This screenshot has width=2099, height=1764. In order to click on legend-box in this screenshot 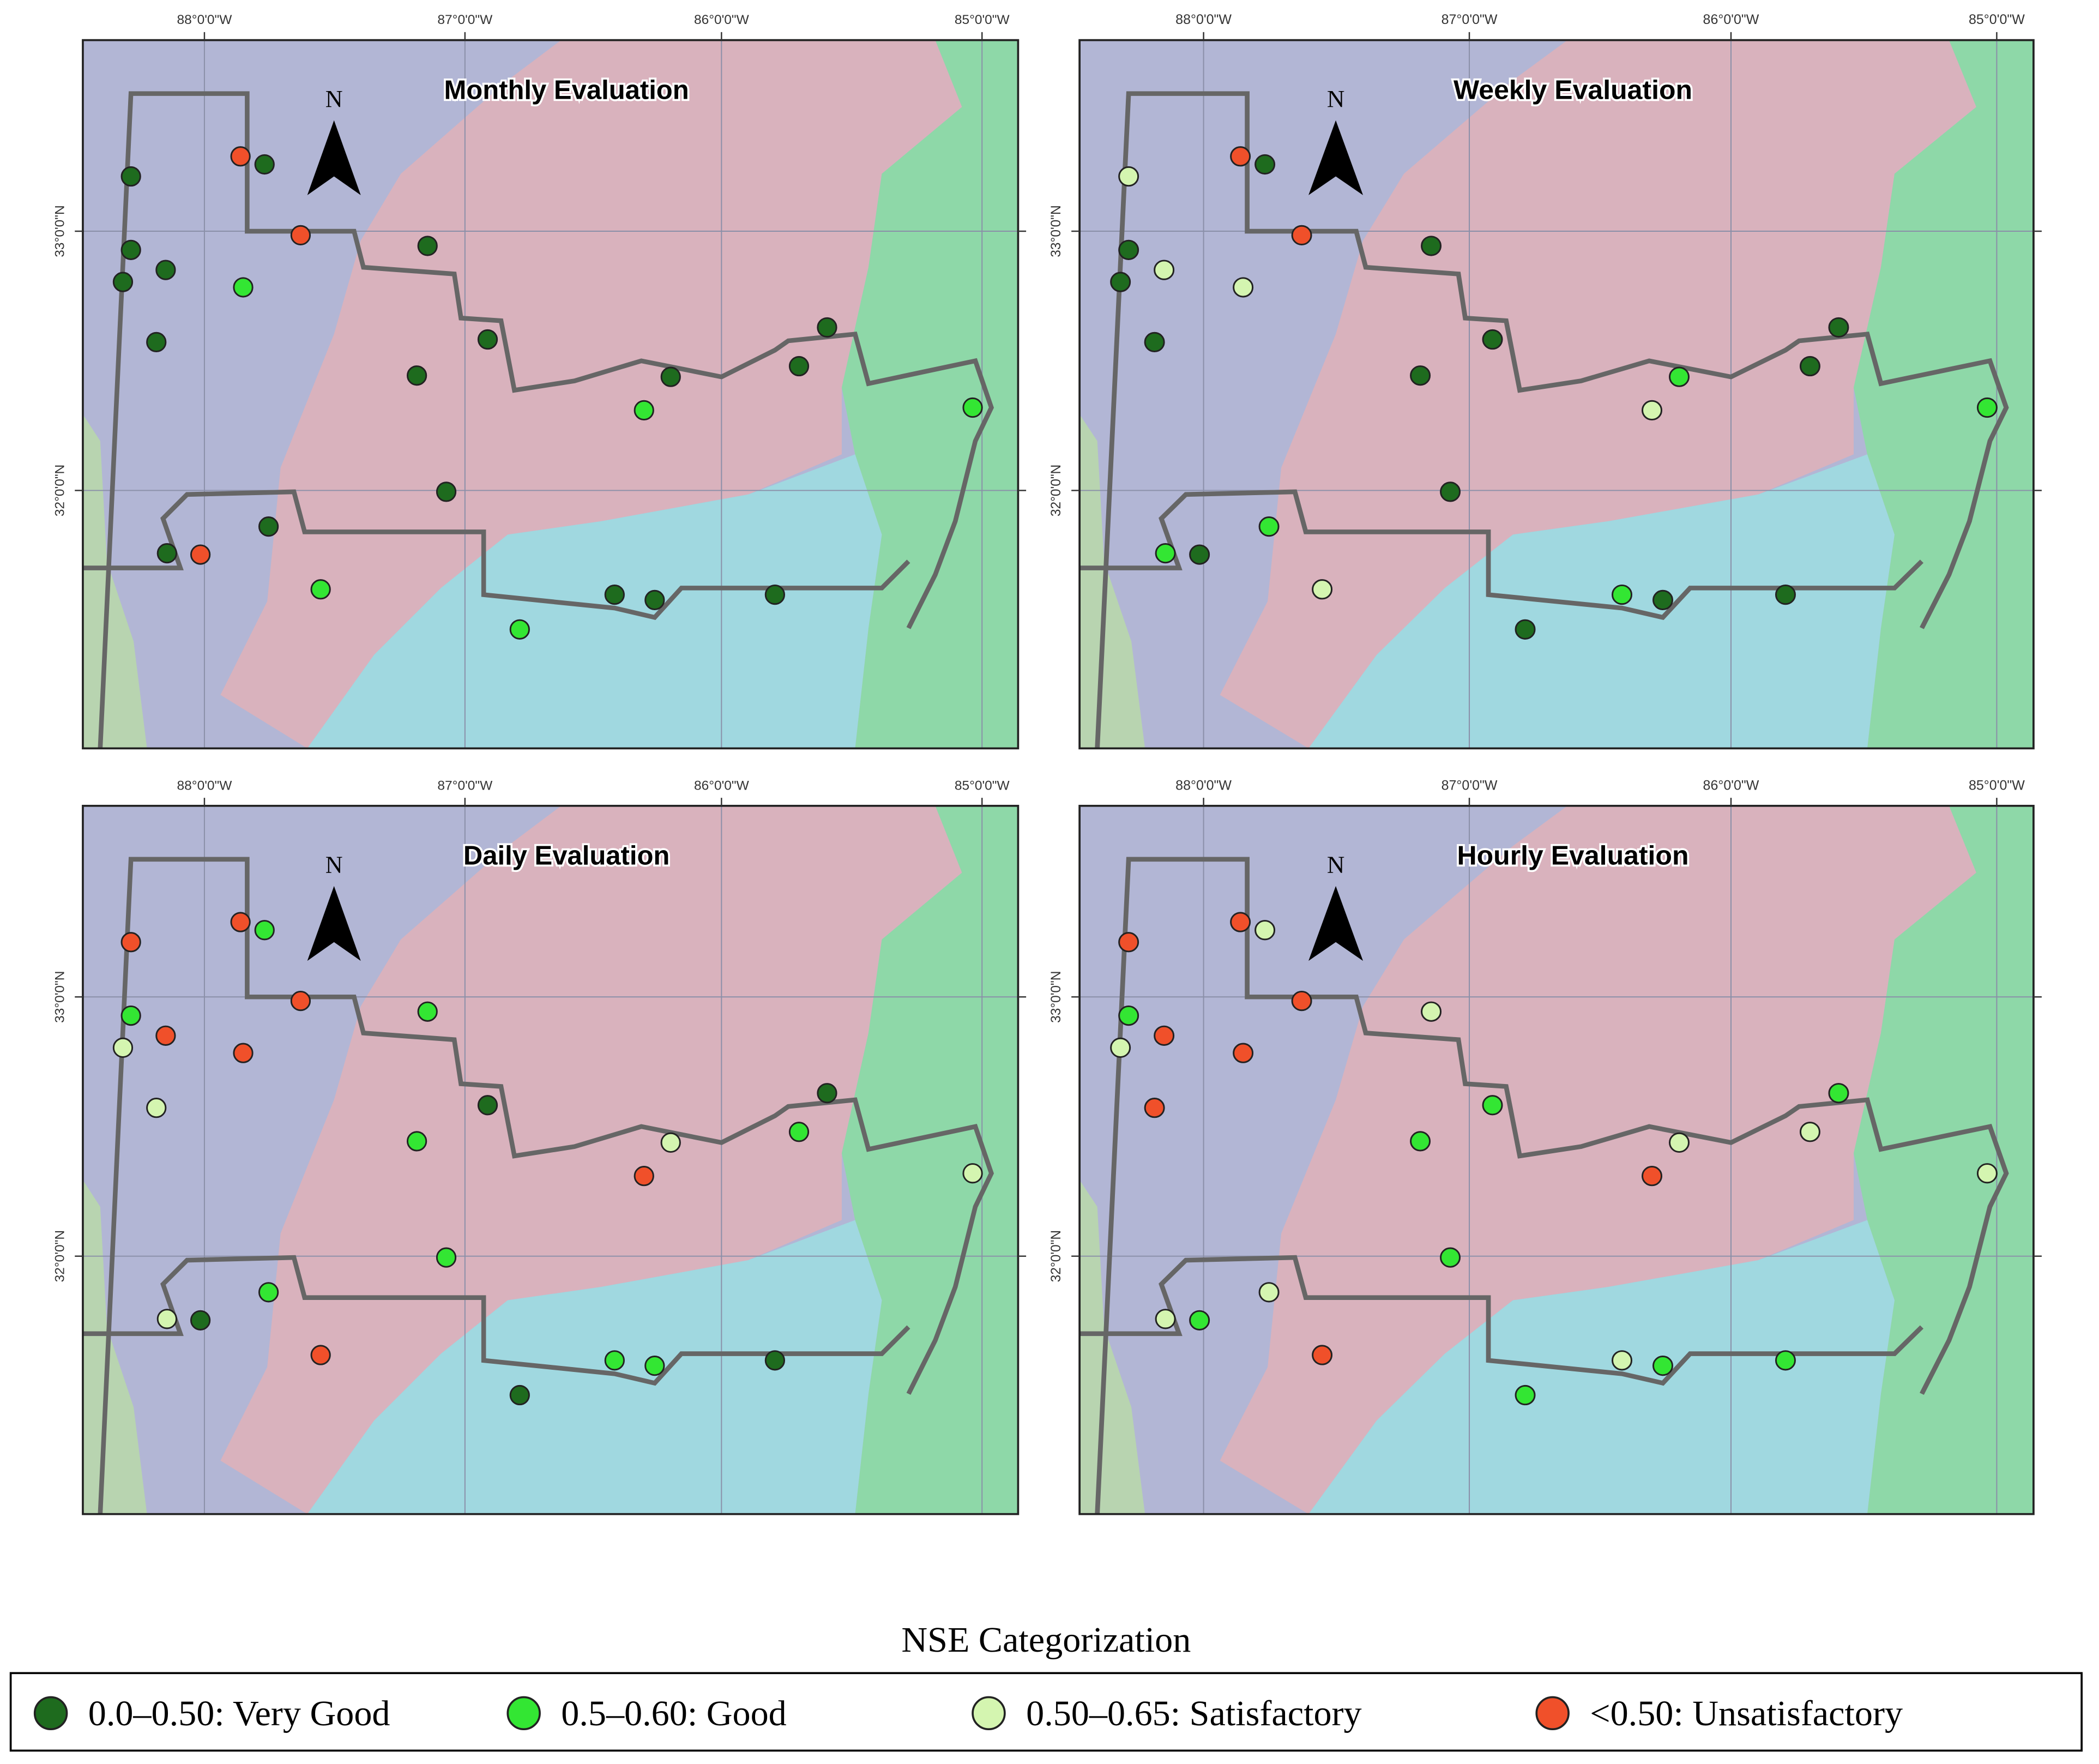, I will do `click(1046, 1712)`.